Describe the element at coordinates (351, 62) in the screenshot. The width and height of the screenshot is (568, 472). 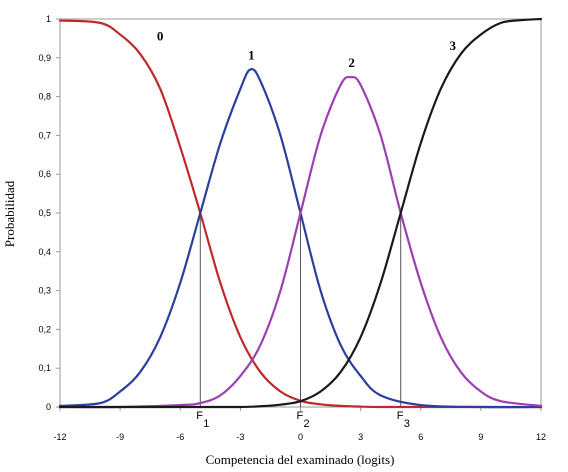
I see `curve-label-2: 2` at that location.